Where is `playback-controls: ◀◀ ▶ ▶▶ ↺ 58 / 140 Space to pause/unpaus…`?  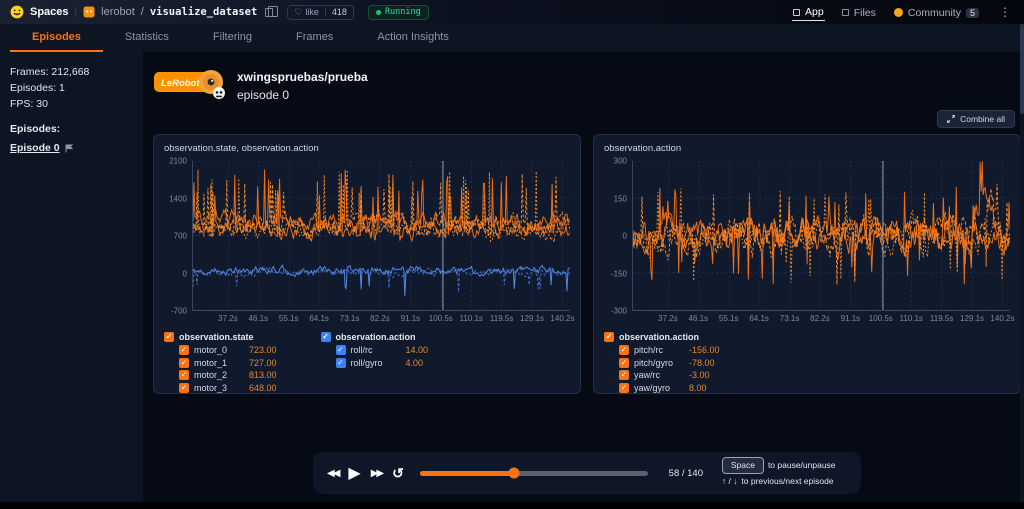 playback-controls: ◀◀ ▶ ▶▶ ↺ 58 / 140 Space to pause/unpaus… is located at coordinates (587, 473).